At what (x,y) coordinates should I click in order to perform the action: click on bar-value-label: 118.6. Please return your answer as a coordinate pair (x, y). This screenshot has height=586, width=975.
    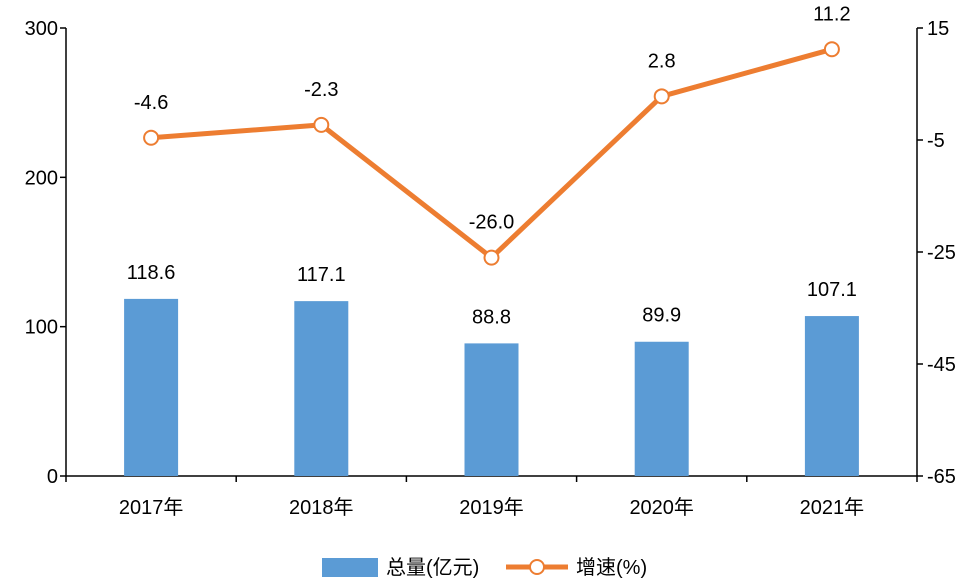
    Looking at the image, I should click on (151, 273).